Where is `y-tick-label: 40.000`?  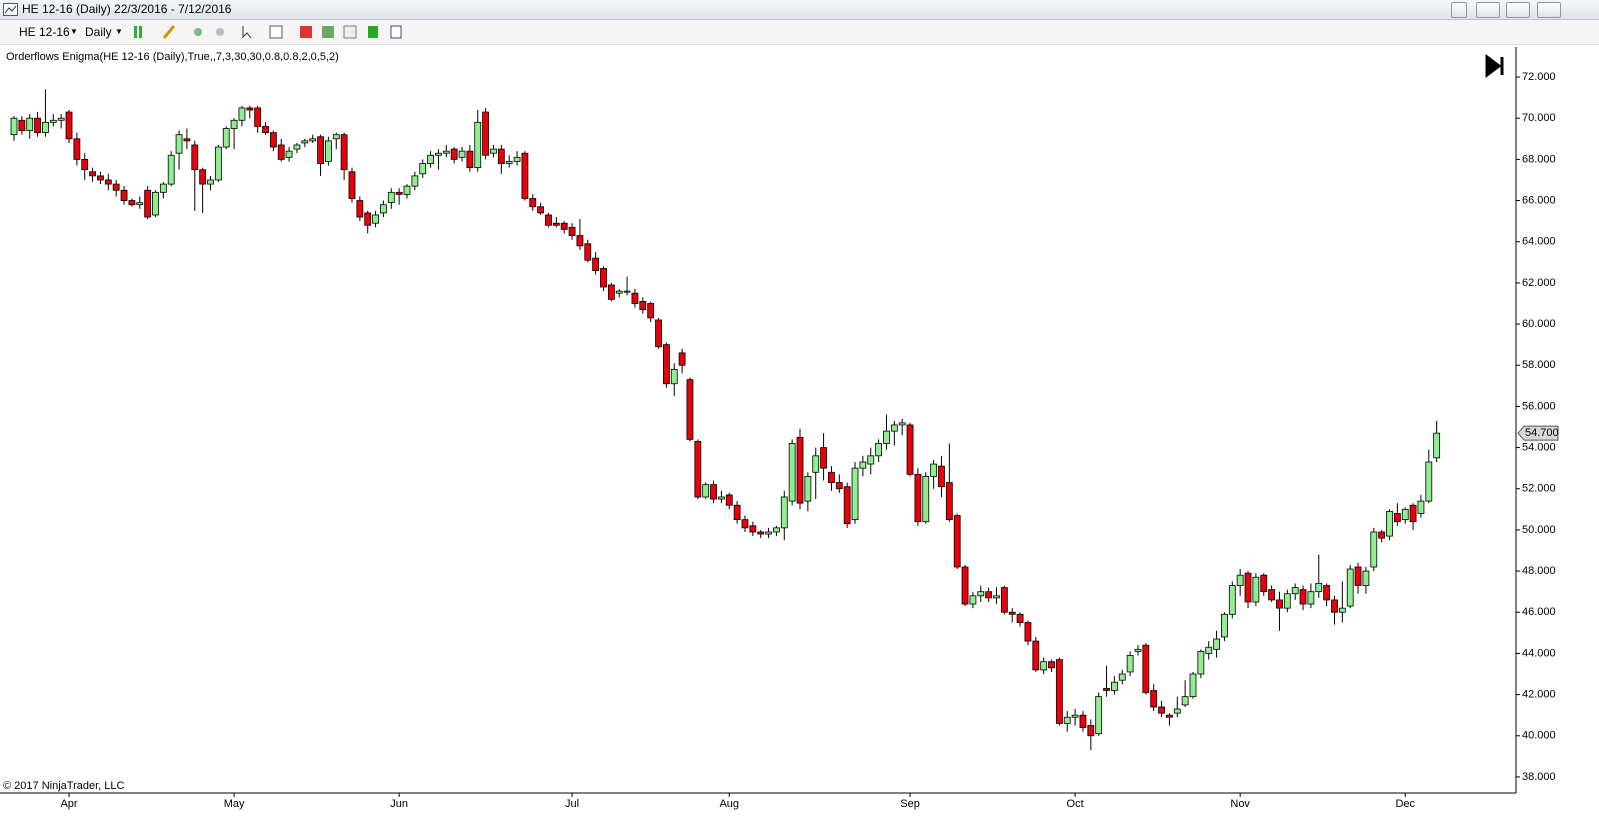 y-tick-label: 40.000 is located at coordinates (1539, 736).